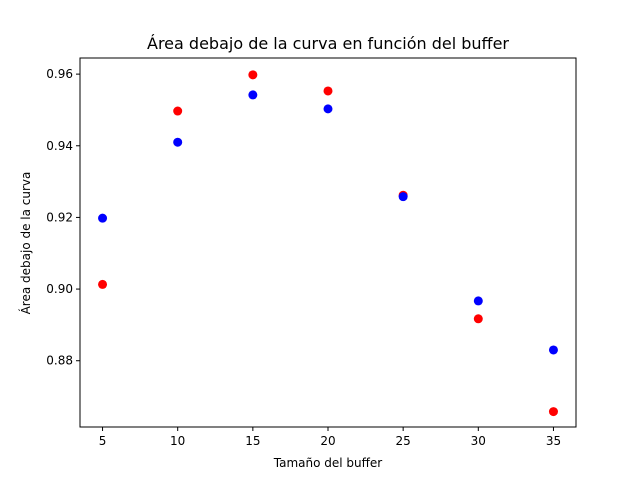 The image size is (640, 480). I want to click on y-tick-label: 0.92, so click(59, 217).